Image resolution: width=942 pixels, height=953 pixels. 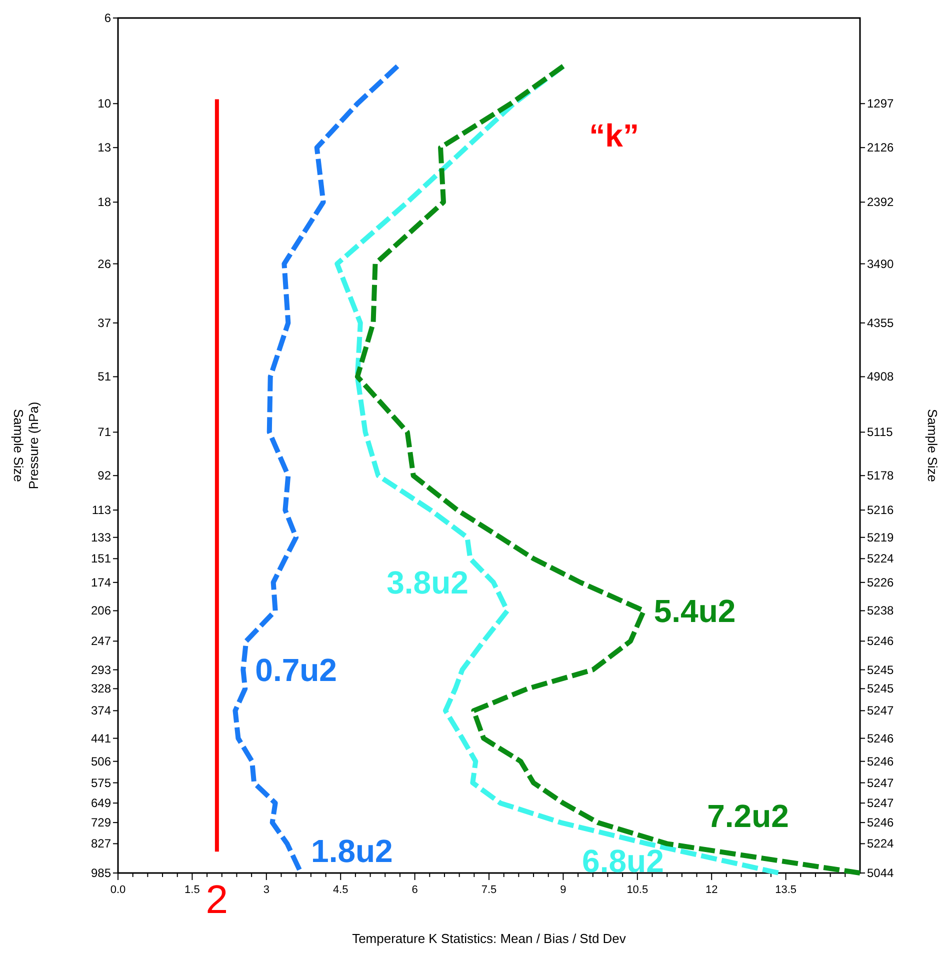 What do you see at coordinates (880, 103) in the screenshot?
I see `text: 1297` at bounding box center [880, 103].